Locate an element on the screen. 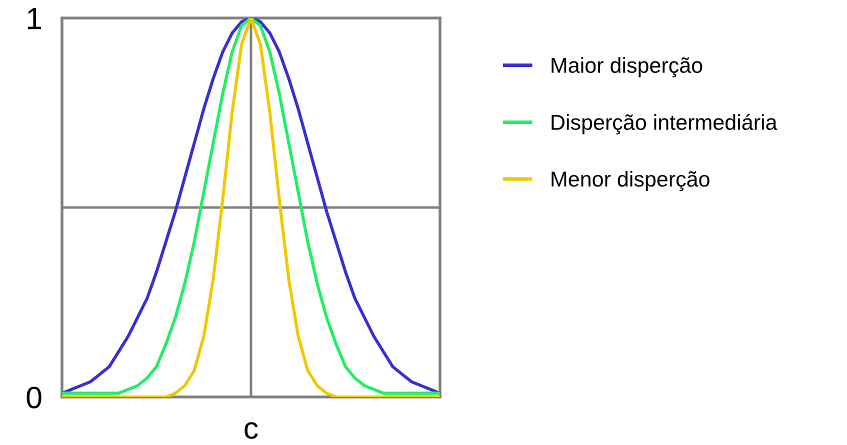 This screenshot has width=847, height=445. legend-label: Menor disperção is located at coordinates (631, 181).